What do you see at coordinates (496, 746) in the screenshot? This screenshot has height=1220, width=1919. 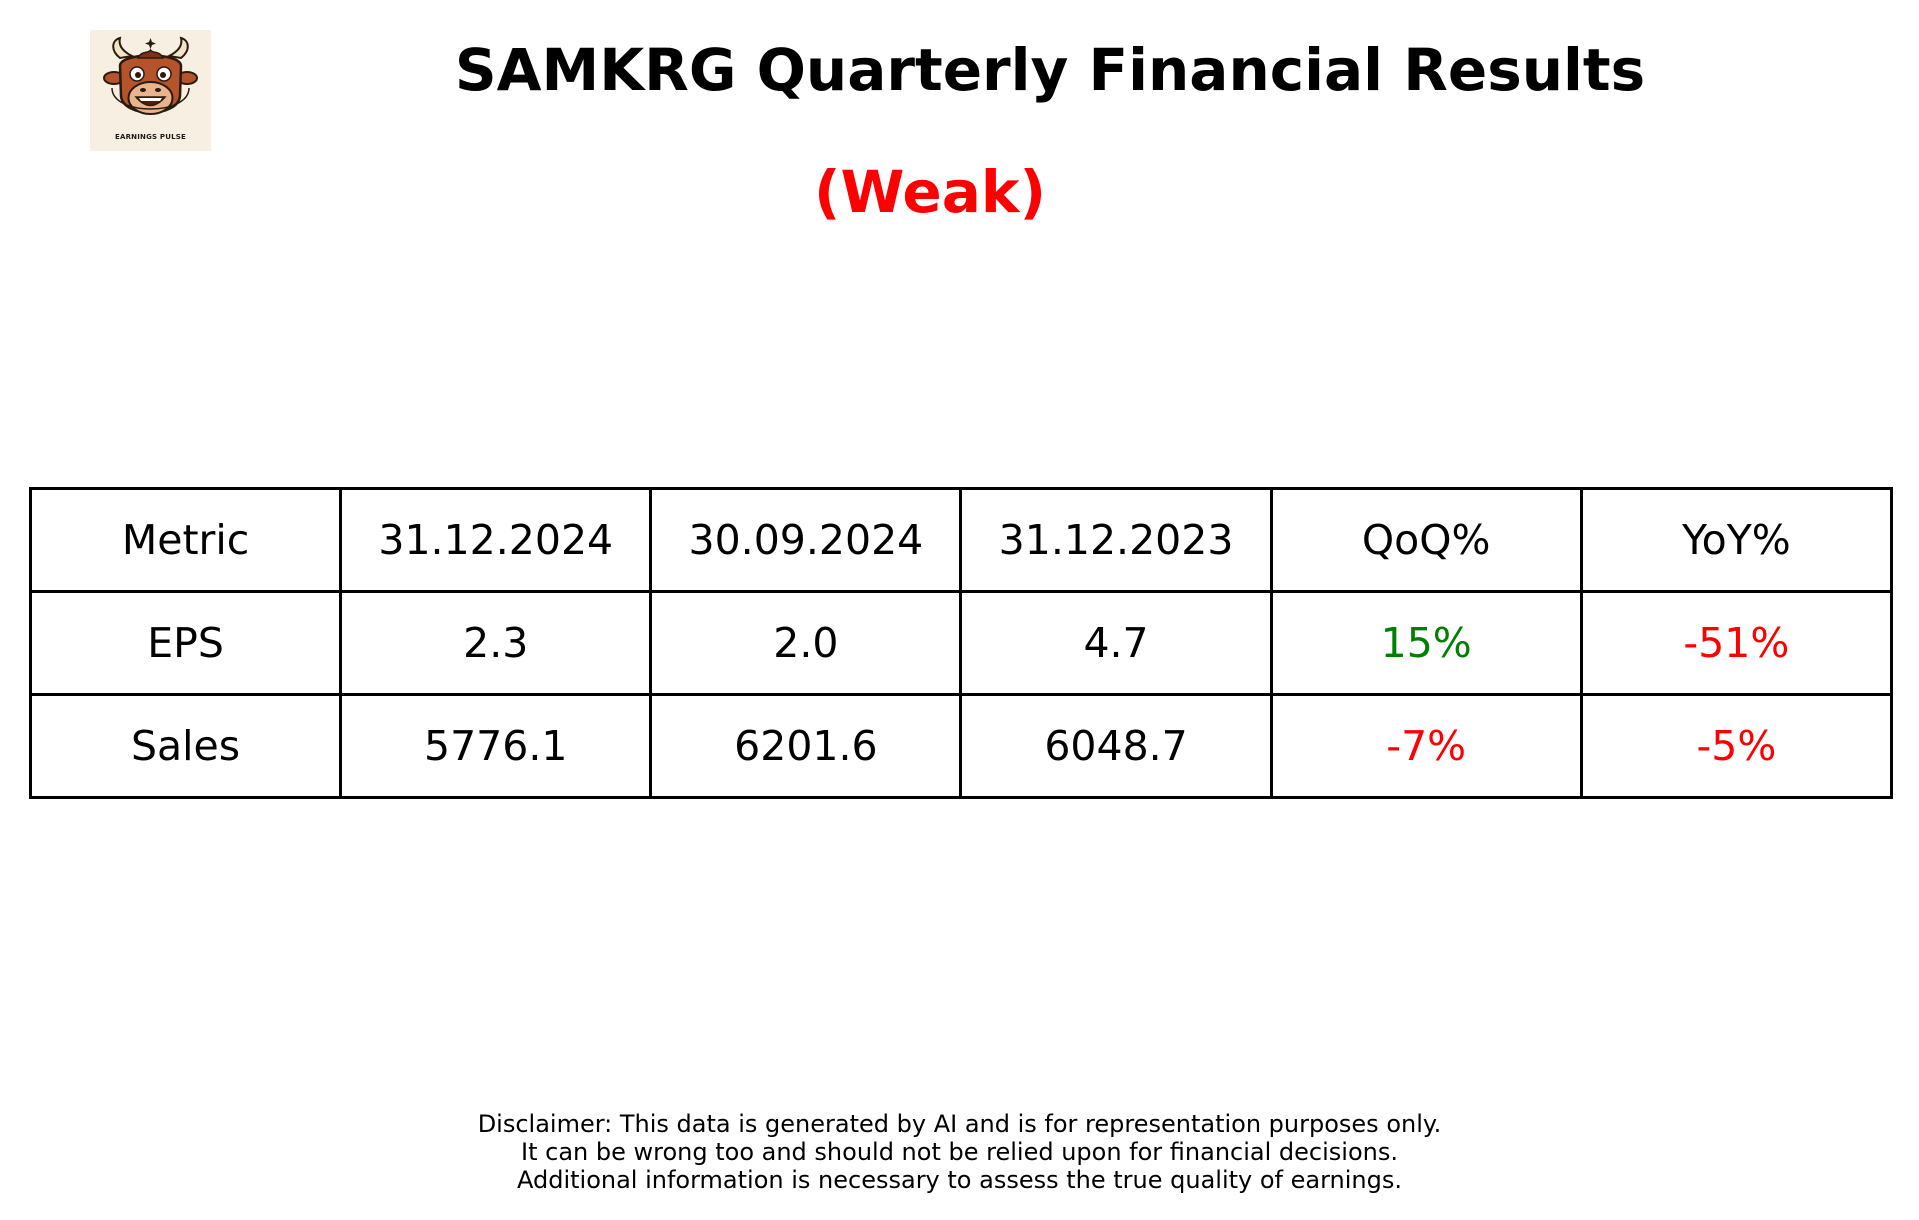 I see `value-cell: 5776.1` at bounding box center [496, 746].